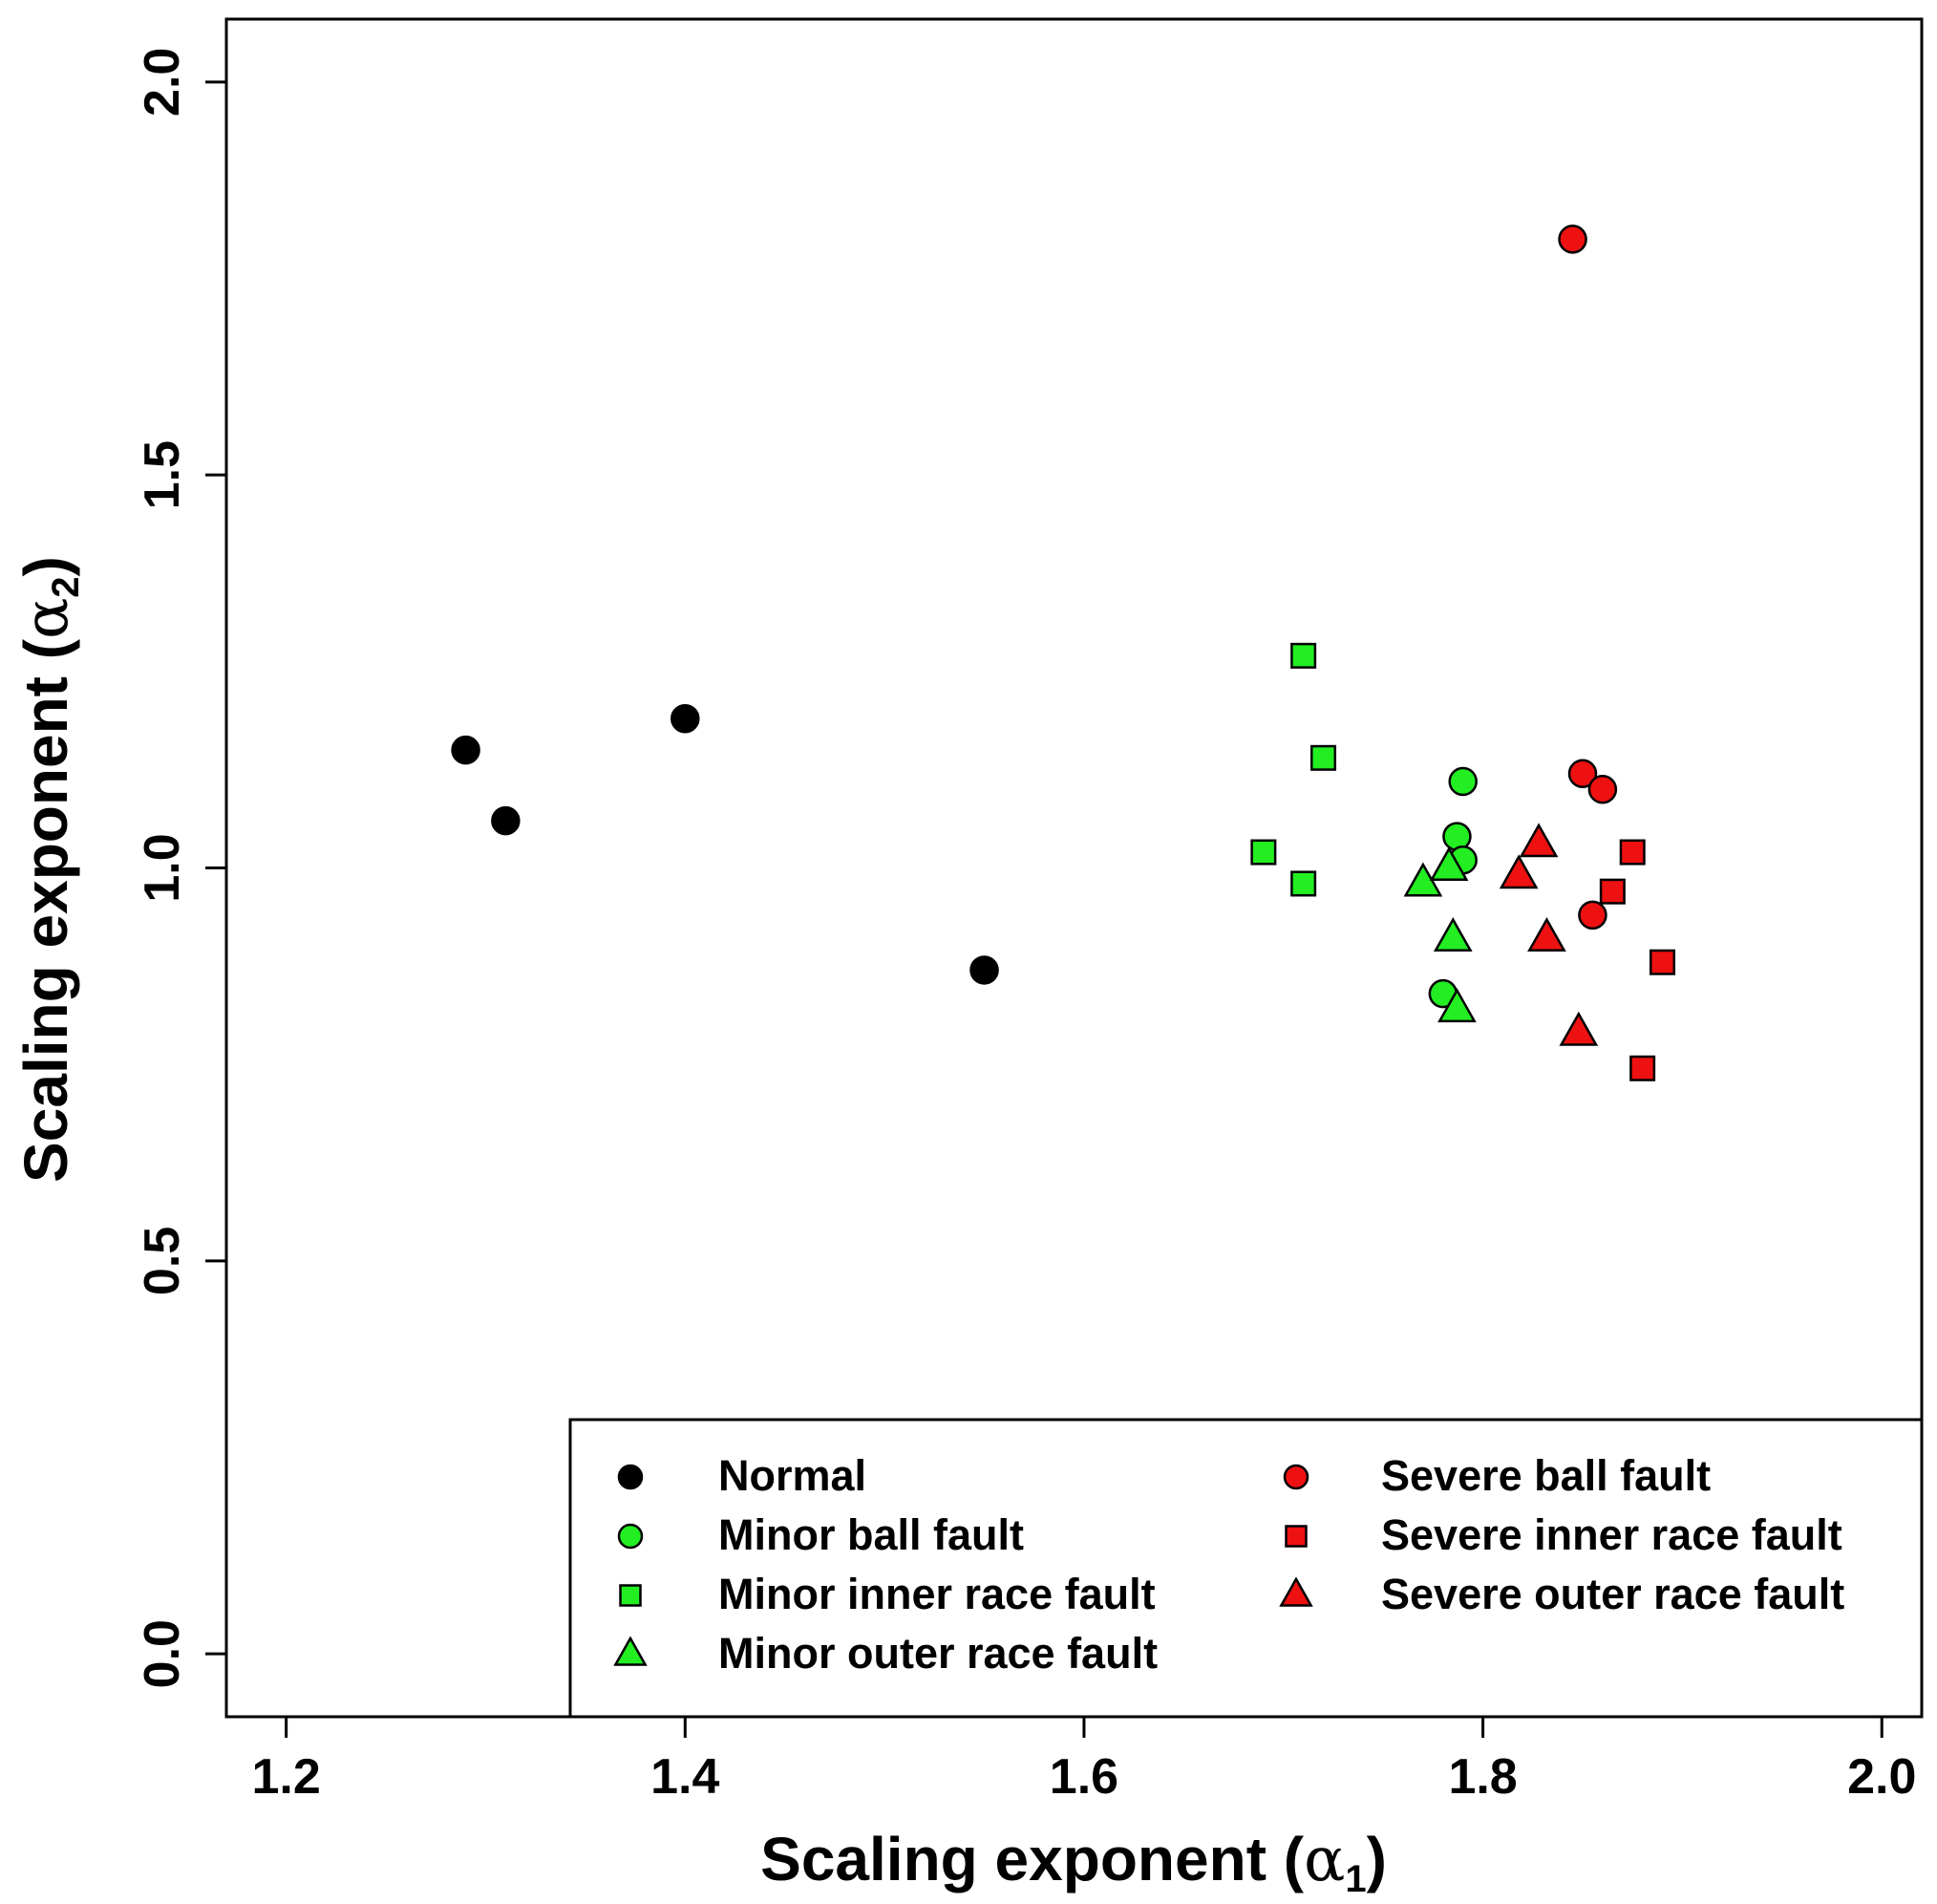 The image size is (1937, 1904). Describe the element at coordinates (1882, 1777) in the screenshot. I see `x-tick-label: 2.0` at that location.